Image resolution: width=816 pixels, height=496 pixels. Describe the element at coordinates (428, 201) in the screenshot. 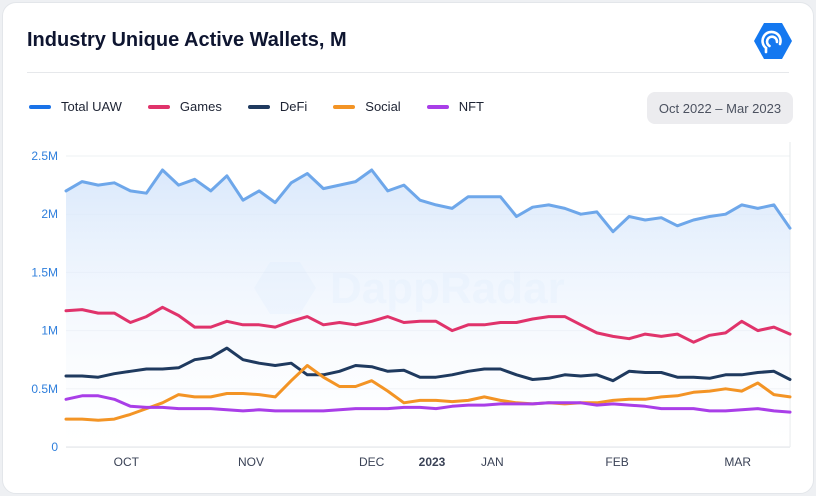

I see `series-line-total-uaw` at that location.